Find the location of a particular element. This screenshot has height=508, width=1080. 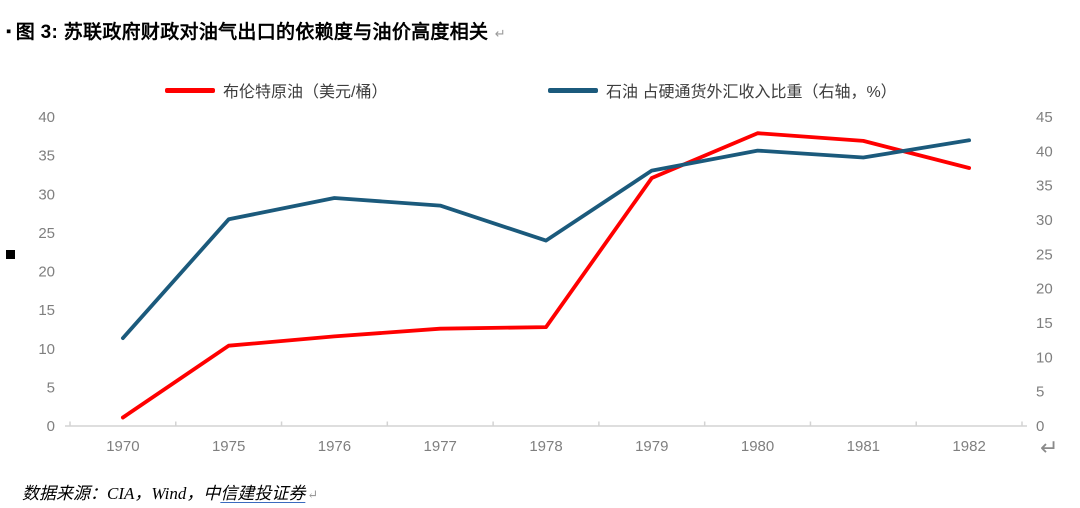

legend-item-brent: 布伦特原油（美元/桶） is located at coordinates (276, 90).